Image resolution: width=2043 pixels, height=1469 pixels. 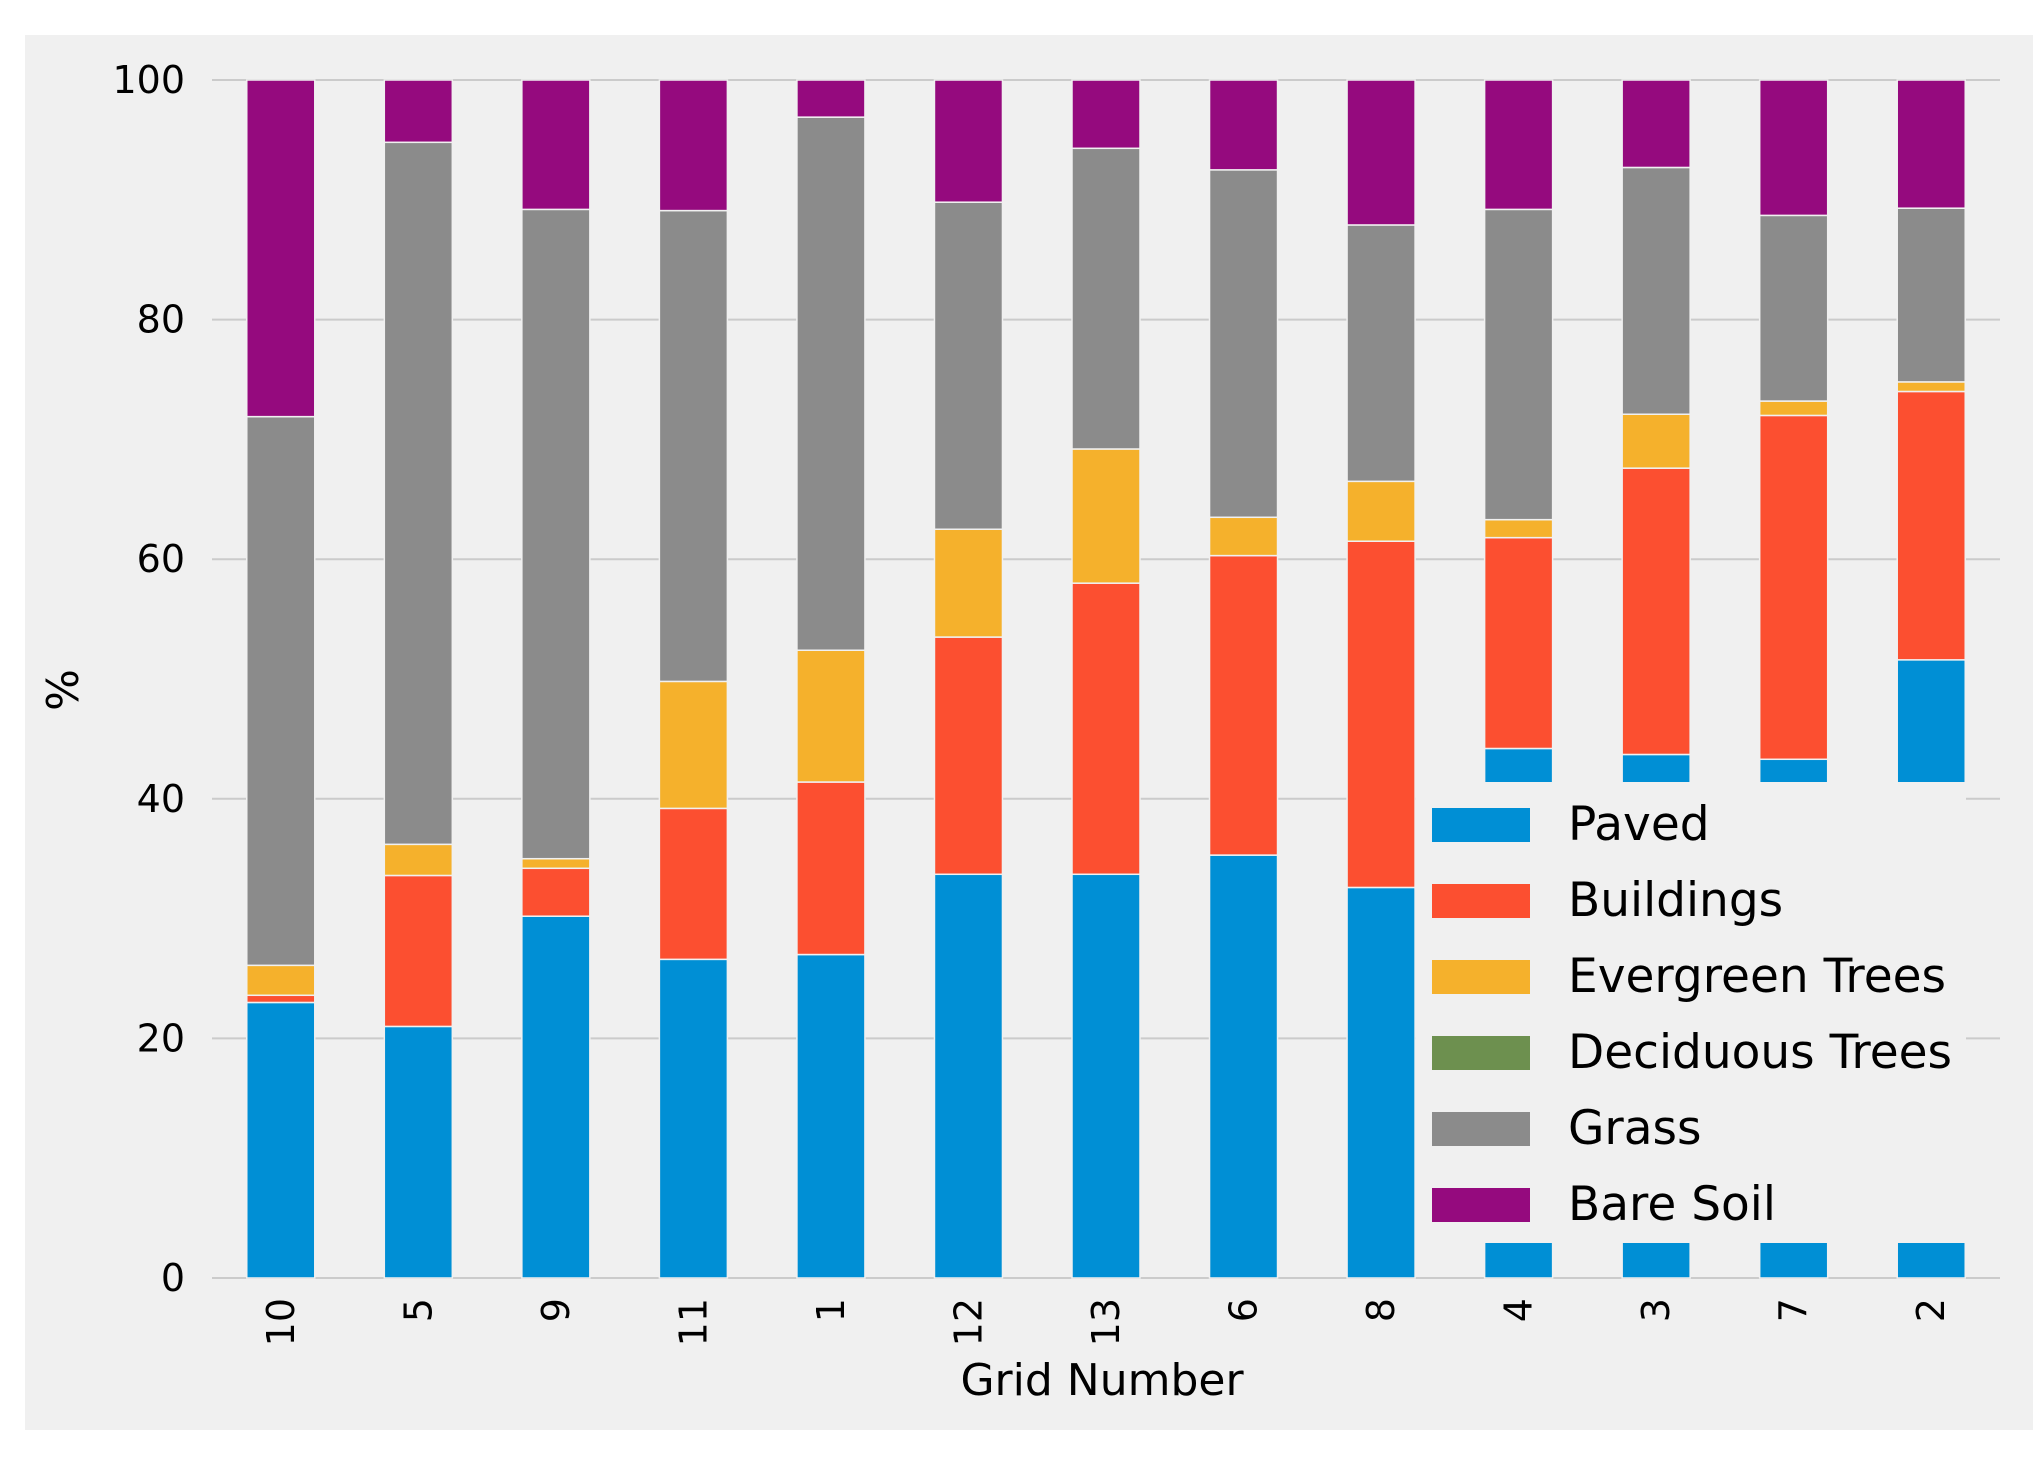 What do you see at coordinates (831, 1310) in the screenshot?
I see `x-tick-label: 1` at bounding box center [831, 1310].